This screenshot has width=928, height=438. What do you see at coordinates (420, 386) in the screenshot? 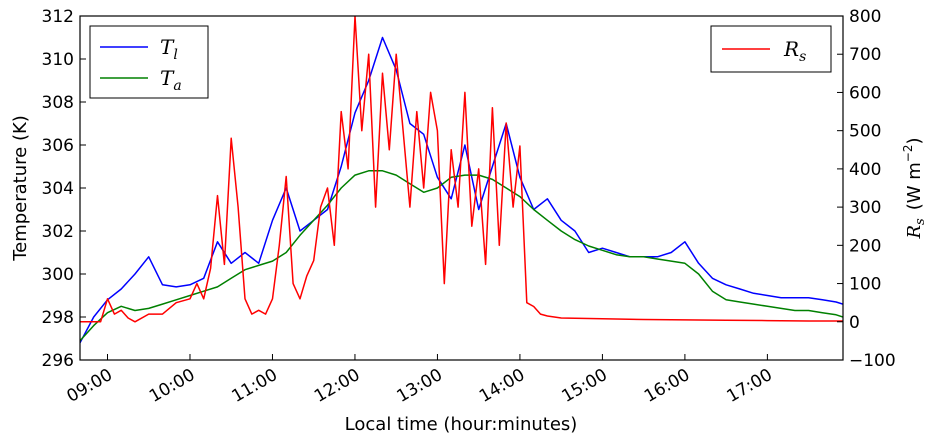
I see `x-tick-label: 13:00` at bounding box center [420, 386].